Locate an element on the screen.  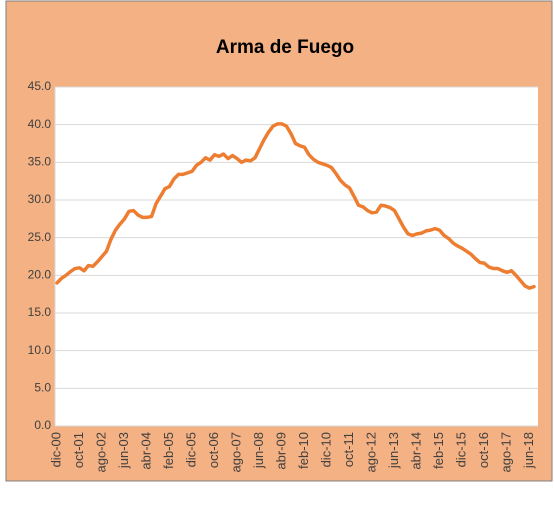
x-tick-label: dic-10 is located at coordinates (325, 449).